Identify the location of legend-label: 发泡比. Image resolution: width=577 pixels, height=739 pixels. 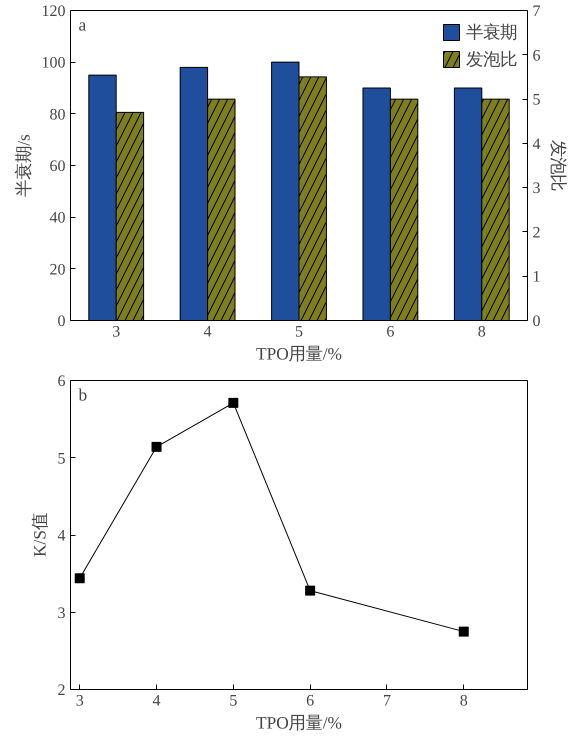
(491, 60).